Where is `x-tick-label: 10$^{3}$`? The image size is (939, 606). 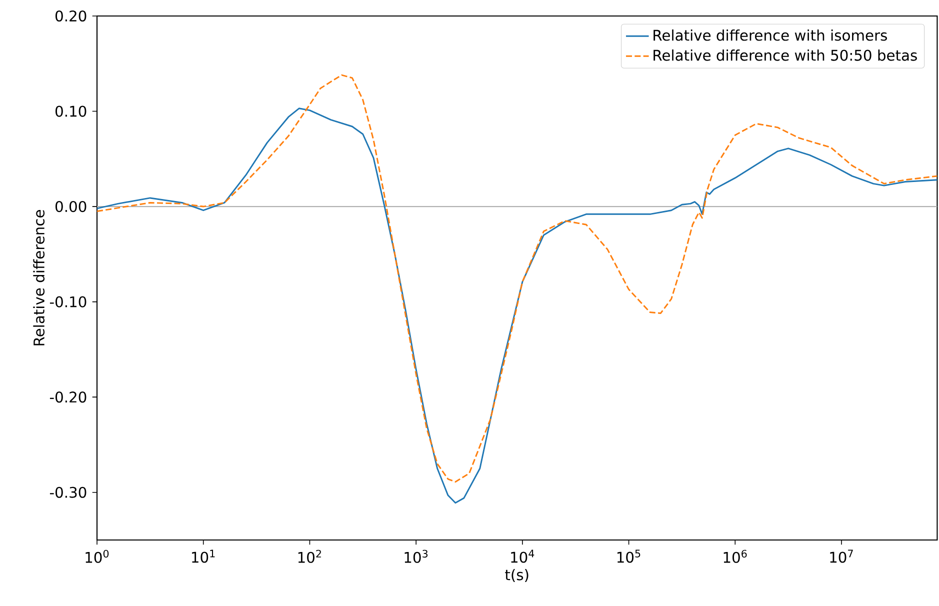 x-tick-label: 10$^{3}$ is located at coordinates (416, 556).